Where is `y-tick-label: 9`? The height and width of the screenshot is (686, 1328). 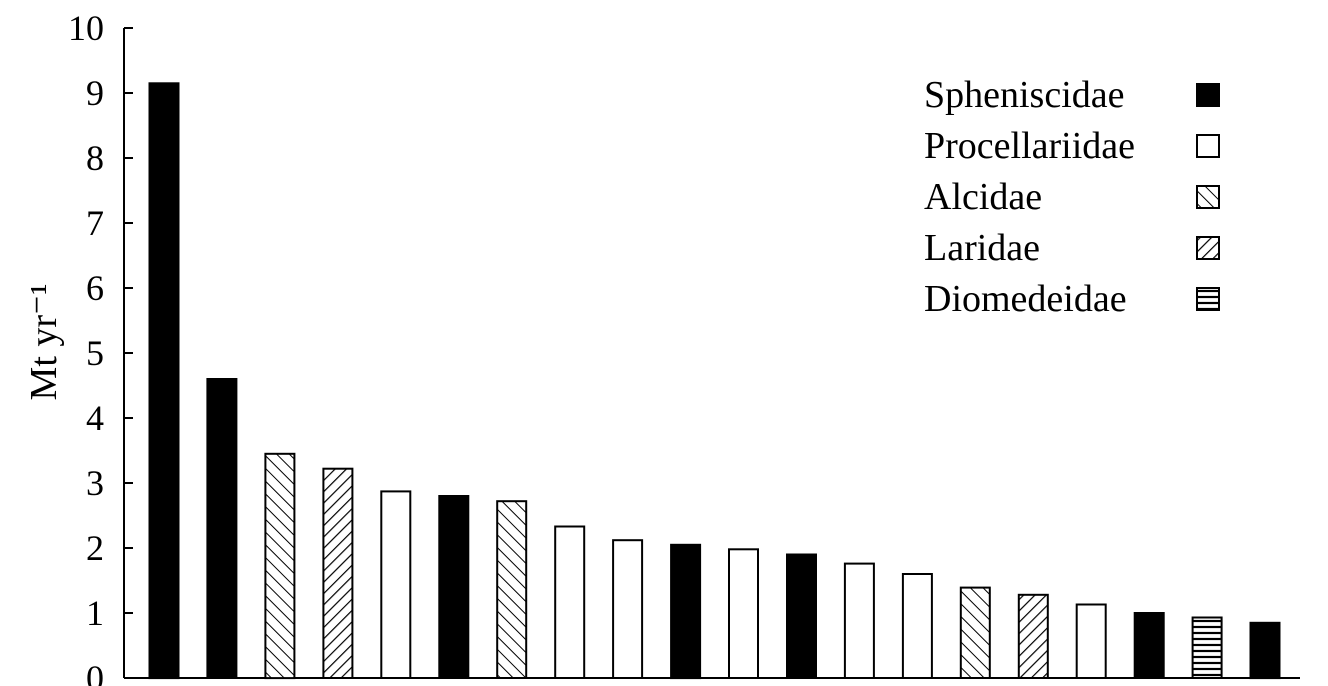
y-tick-label: 9 is located at coordinates (95, 93).